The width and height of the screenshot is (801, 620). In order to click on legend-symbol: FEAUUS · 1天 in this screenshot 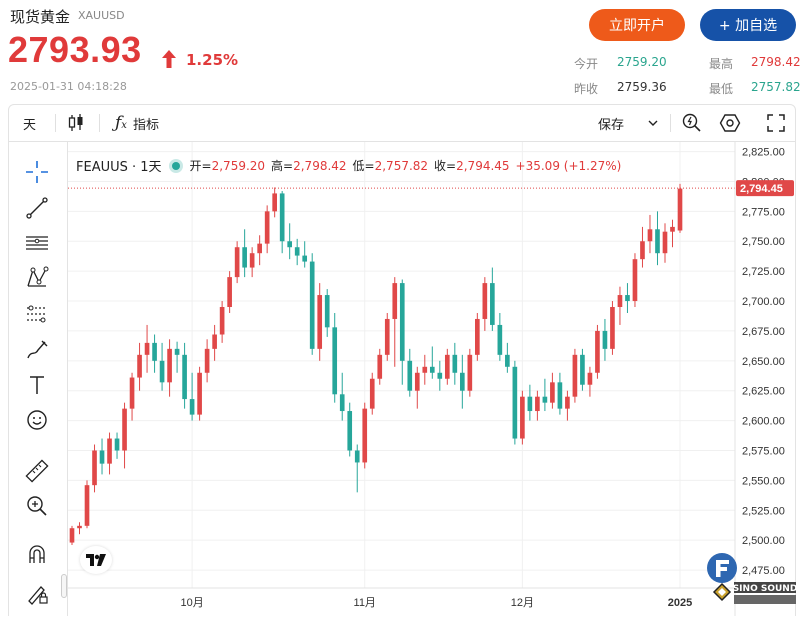, I will do `click(119, 167)`.